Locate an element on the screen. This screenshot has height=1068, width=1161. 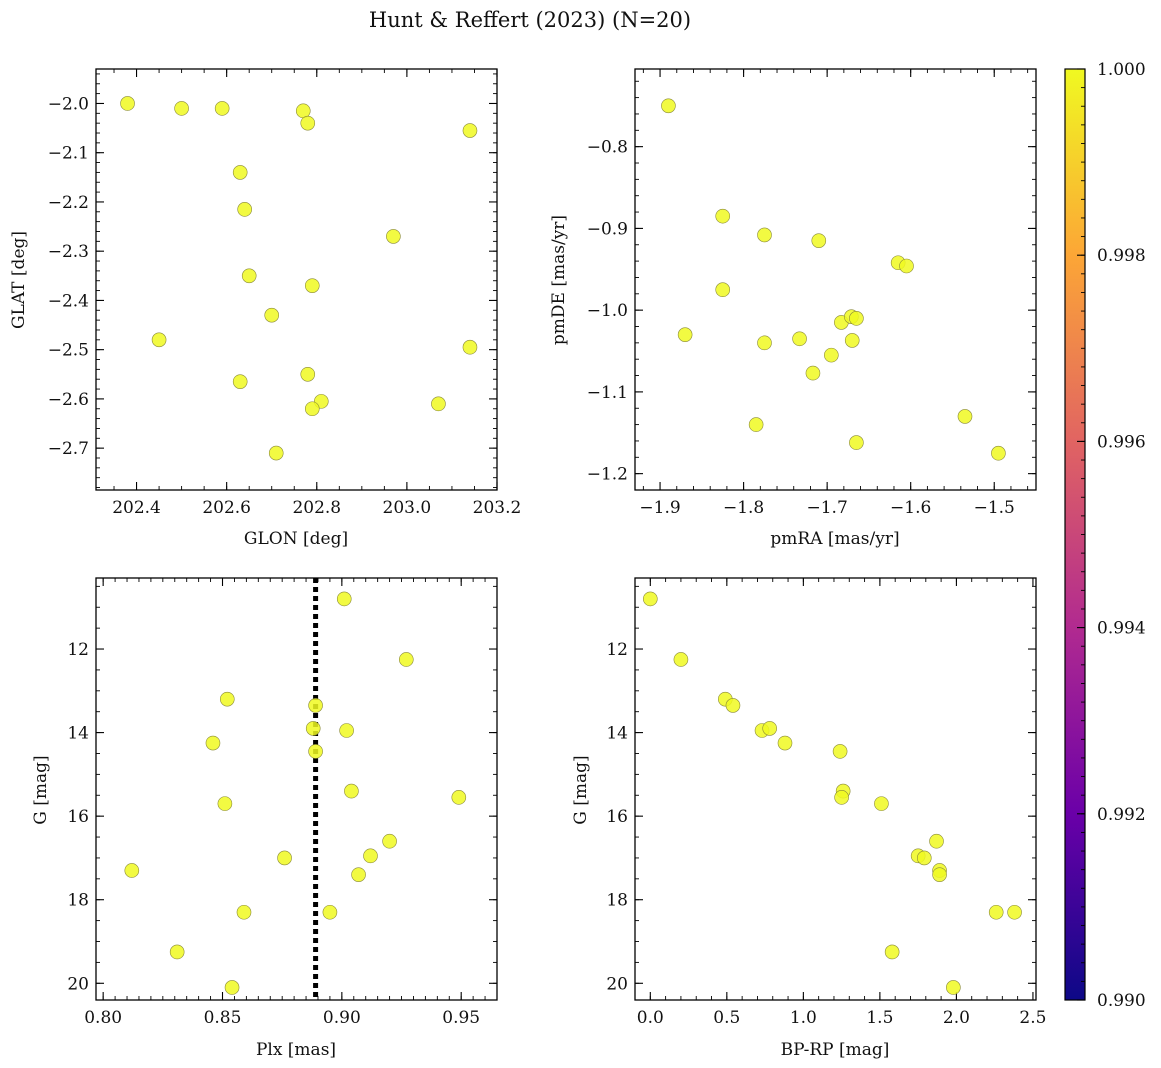
colorbar-tick-label: 0.994 is located at coordinates (1121, 629).